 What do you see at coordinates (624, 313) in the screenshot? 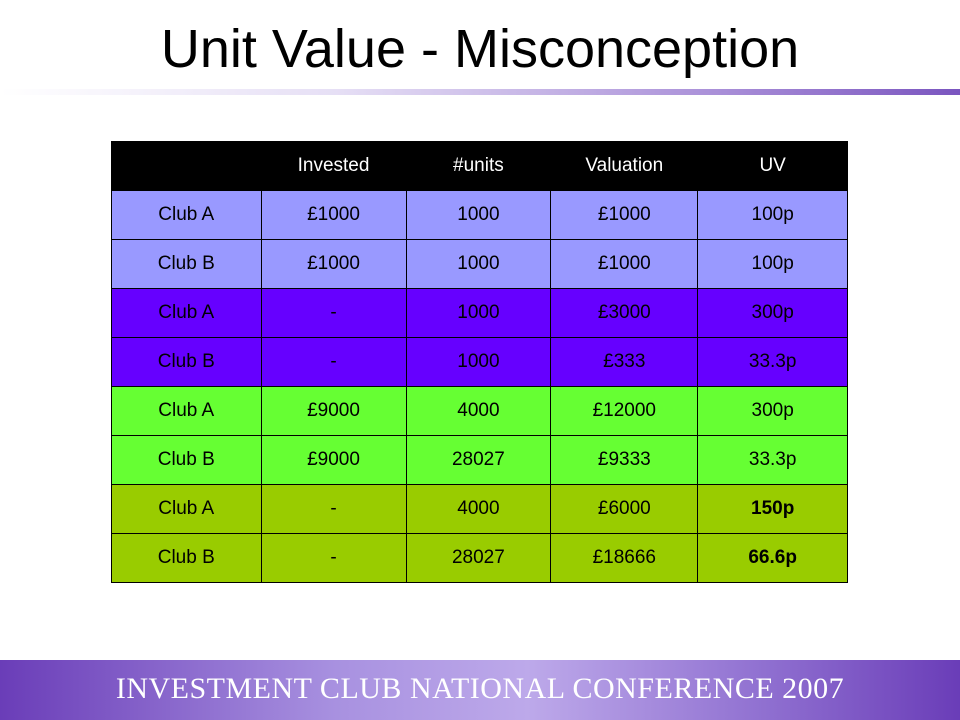
I see `valuation-cell: £3000` at bounding box center [624, 313].